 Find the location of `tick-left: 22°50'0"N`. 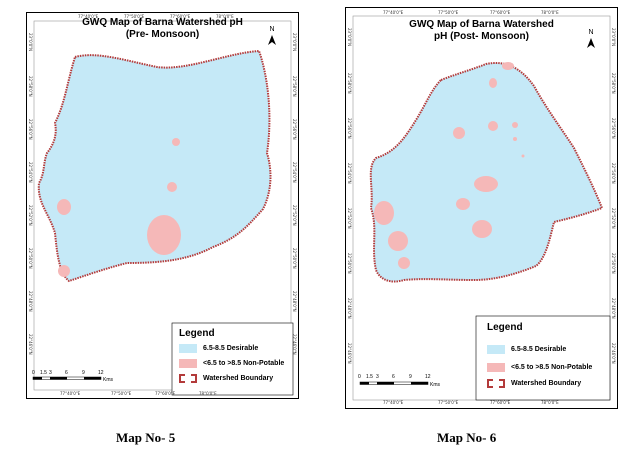

tick-left: 22°50'0"N is located at coordinates (349, 263).